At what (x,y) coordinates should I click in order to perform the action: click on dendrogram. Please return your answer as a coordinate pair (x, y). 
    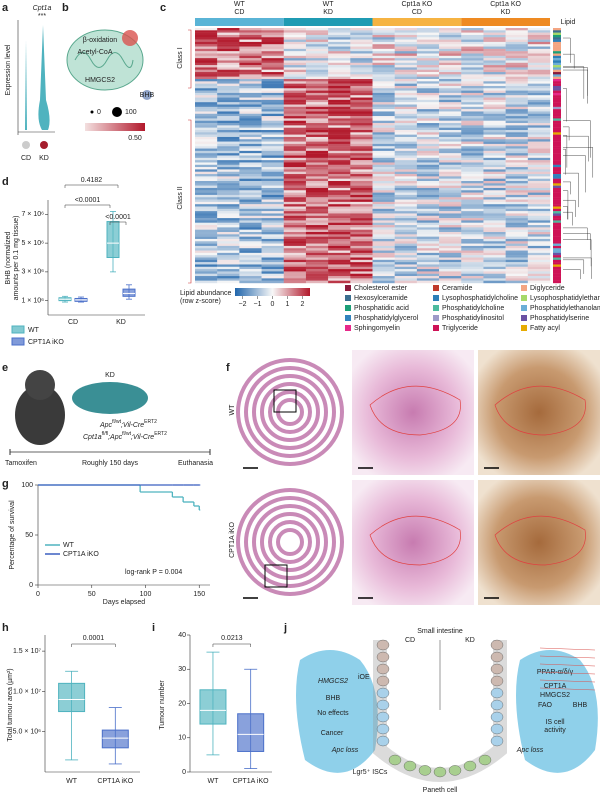
    Looking at the image, I should click on (571, 190).